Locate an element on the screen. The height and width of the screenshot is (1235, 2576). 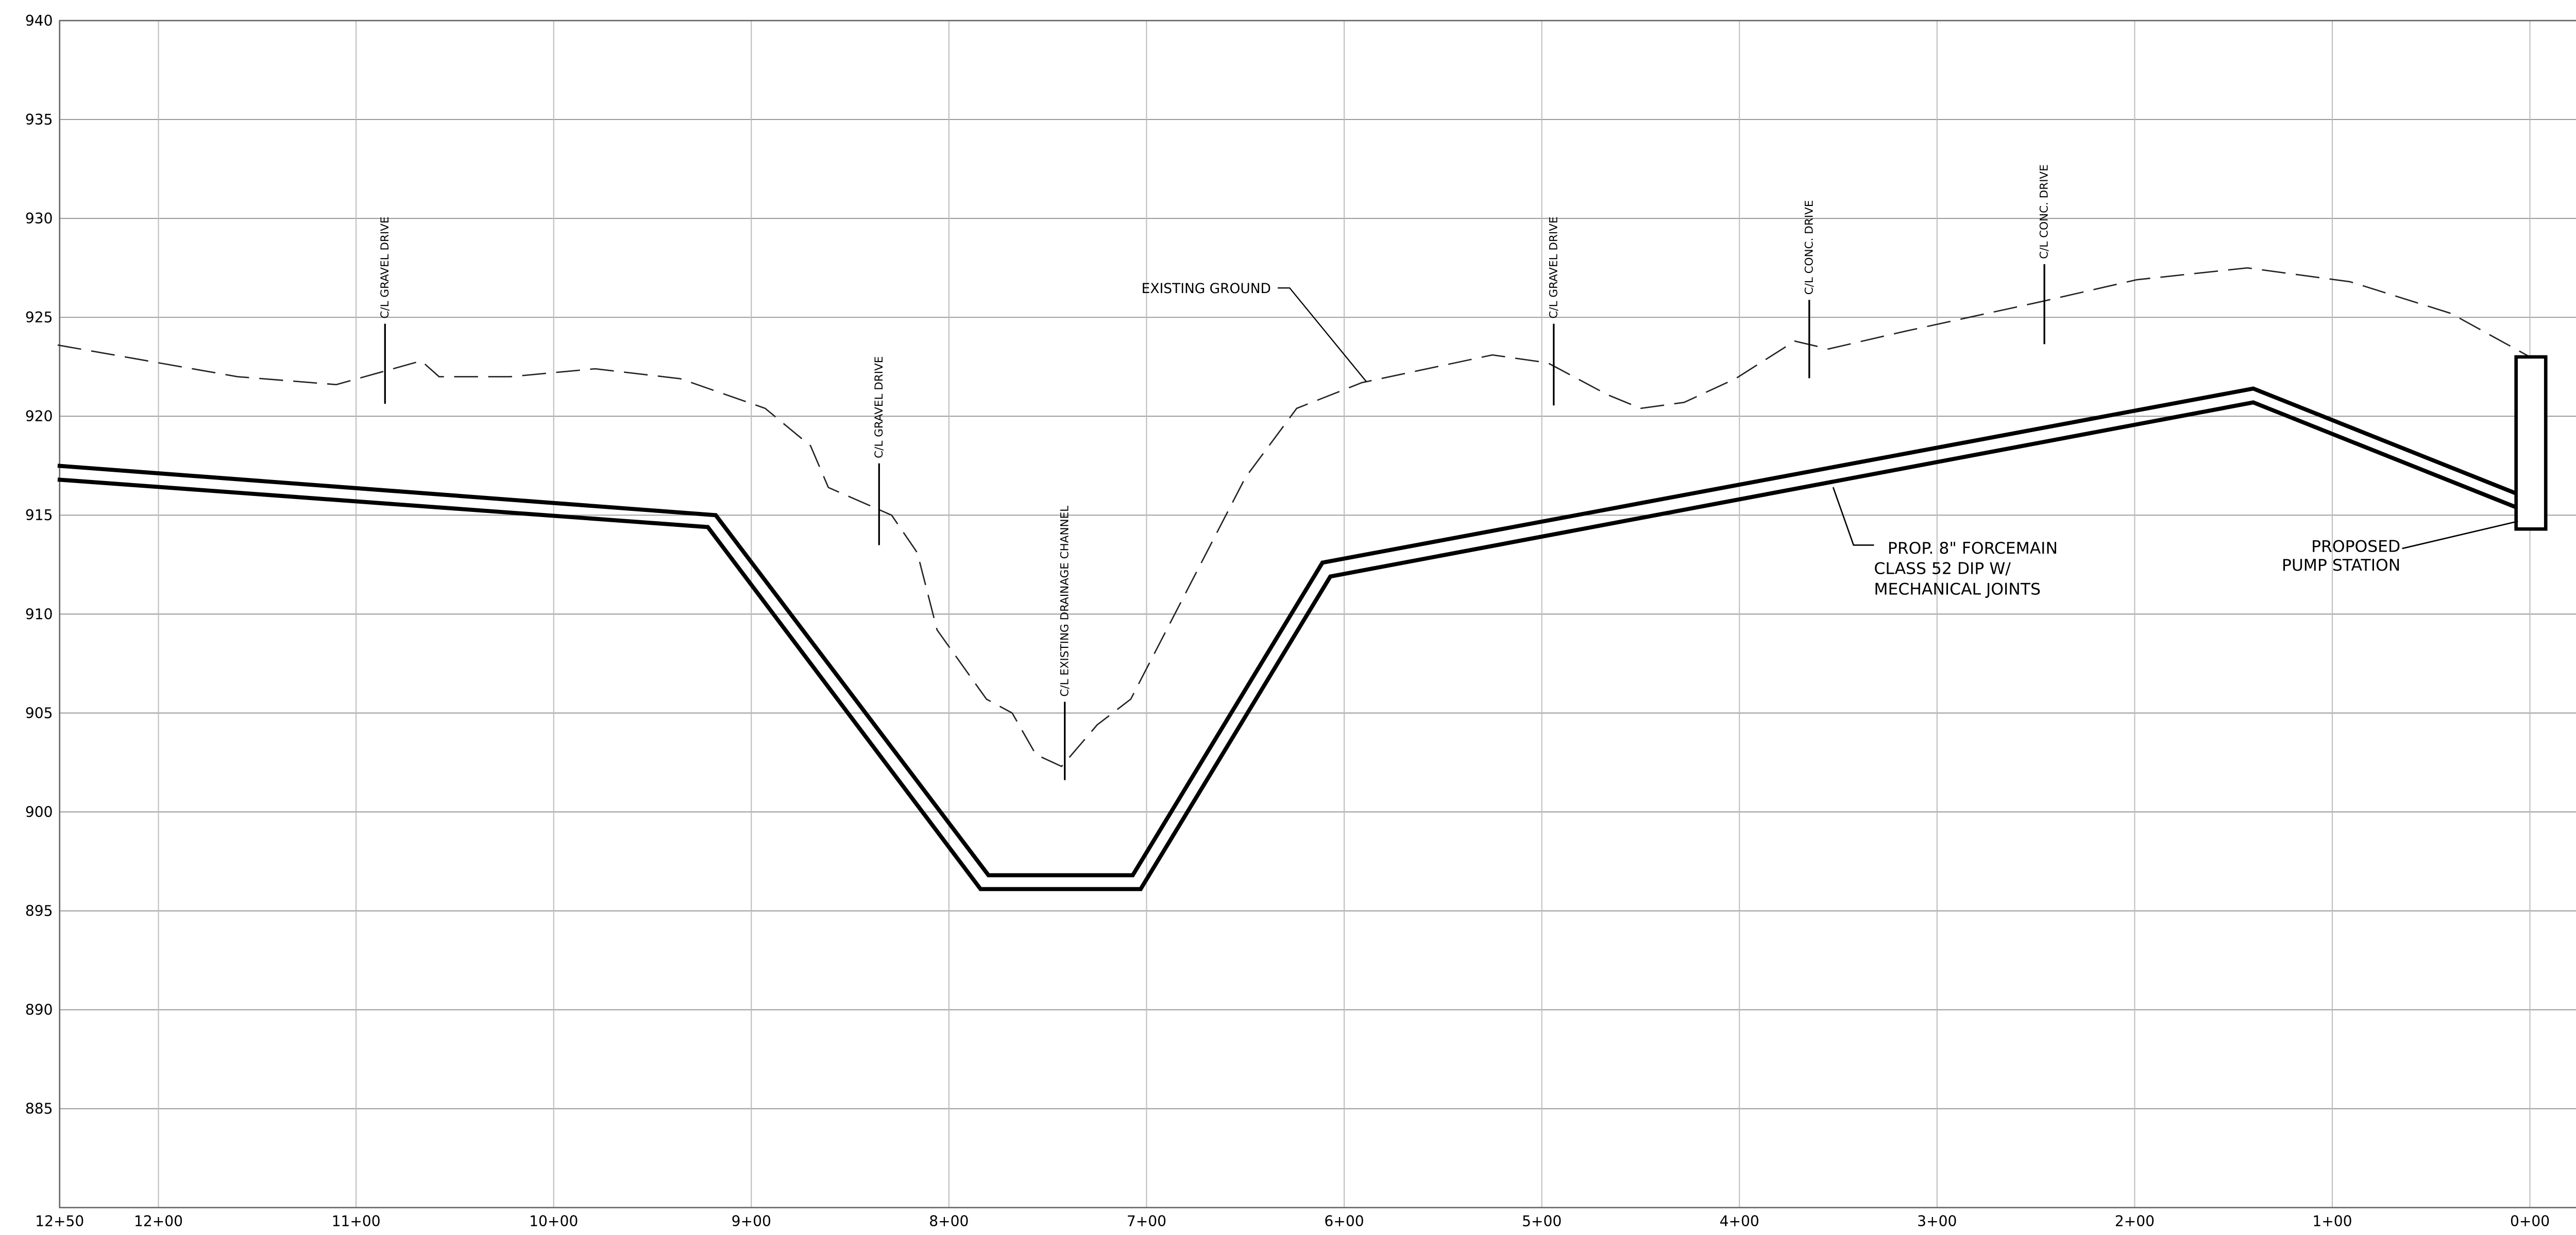
y-tick-label: 930 is located at coordinates (39, 218).